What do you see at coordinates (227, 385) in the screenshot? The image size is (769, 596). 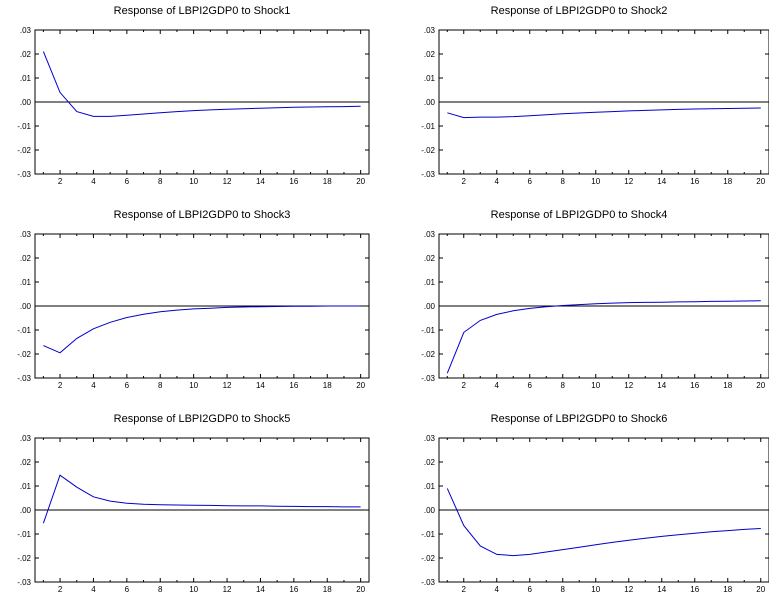 I see `x-tick-label: 12` at bounding box center [227, 385].